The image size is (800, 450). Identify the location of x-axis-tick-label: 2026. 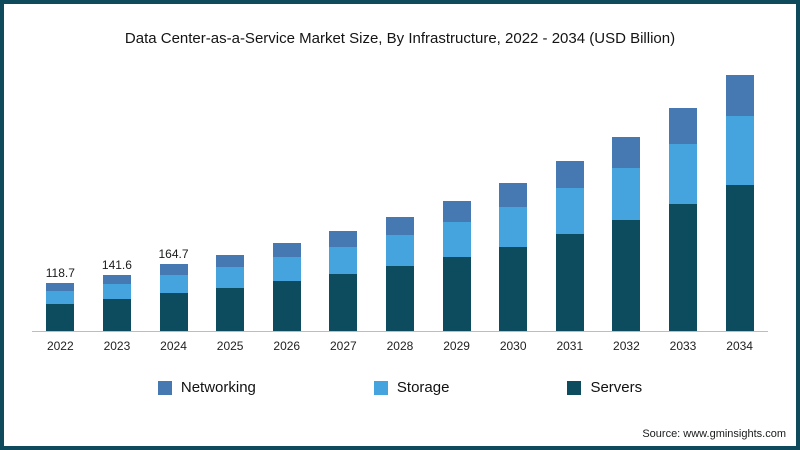
(287, 346).